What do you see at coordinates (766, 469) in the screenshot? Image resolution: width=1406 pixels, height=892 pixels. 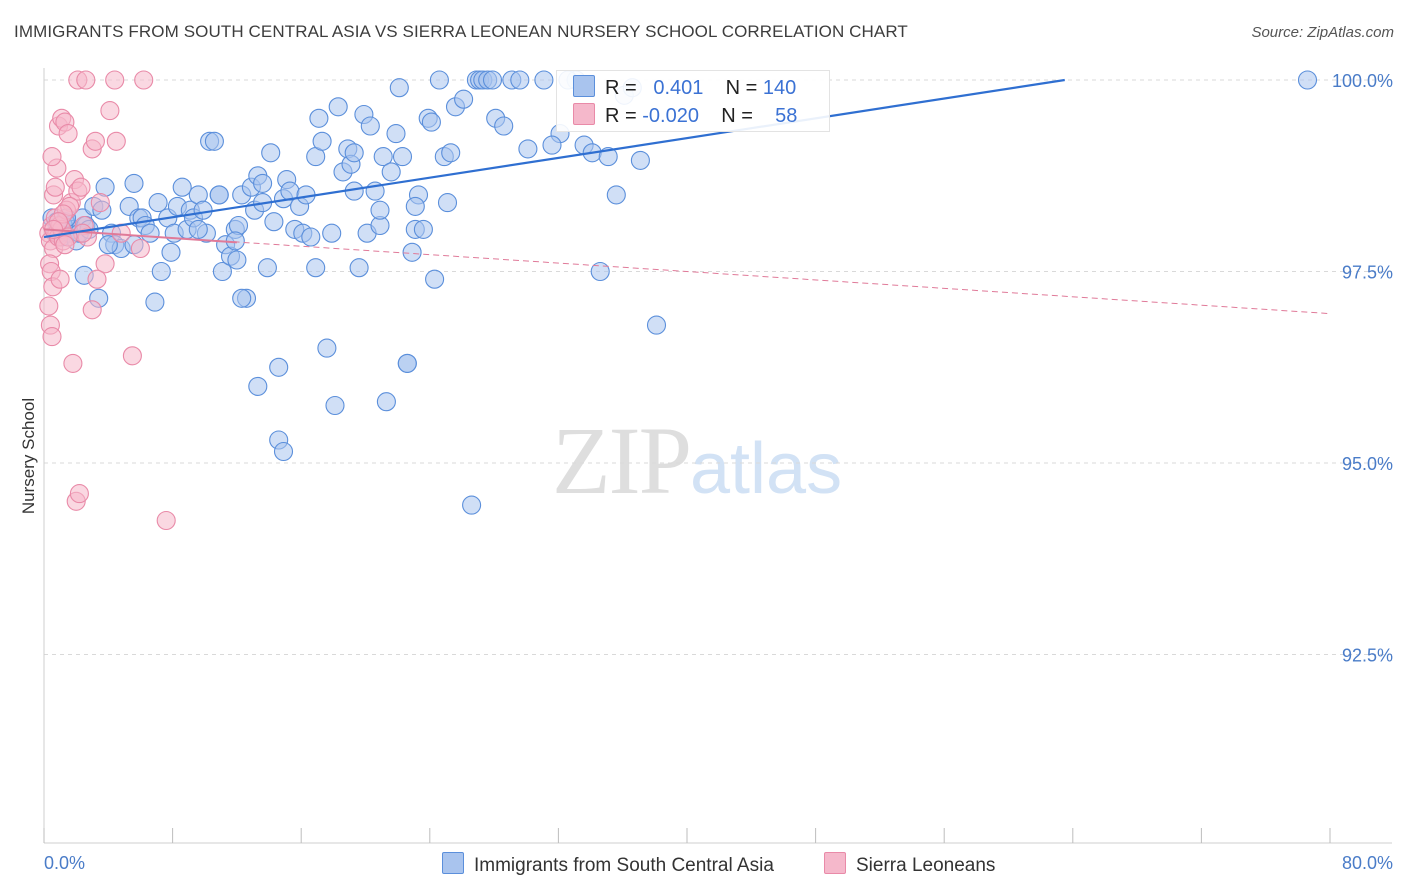 I see `watermark-atlas: atlas` at bounding box center [766, 469].